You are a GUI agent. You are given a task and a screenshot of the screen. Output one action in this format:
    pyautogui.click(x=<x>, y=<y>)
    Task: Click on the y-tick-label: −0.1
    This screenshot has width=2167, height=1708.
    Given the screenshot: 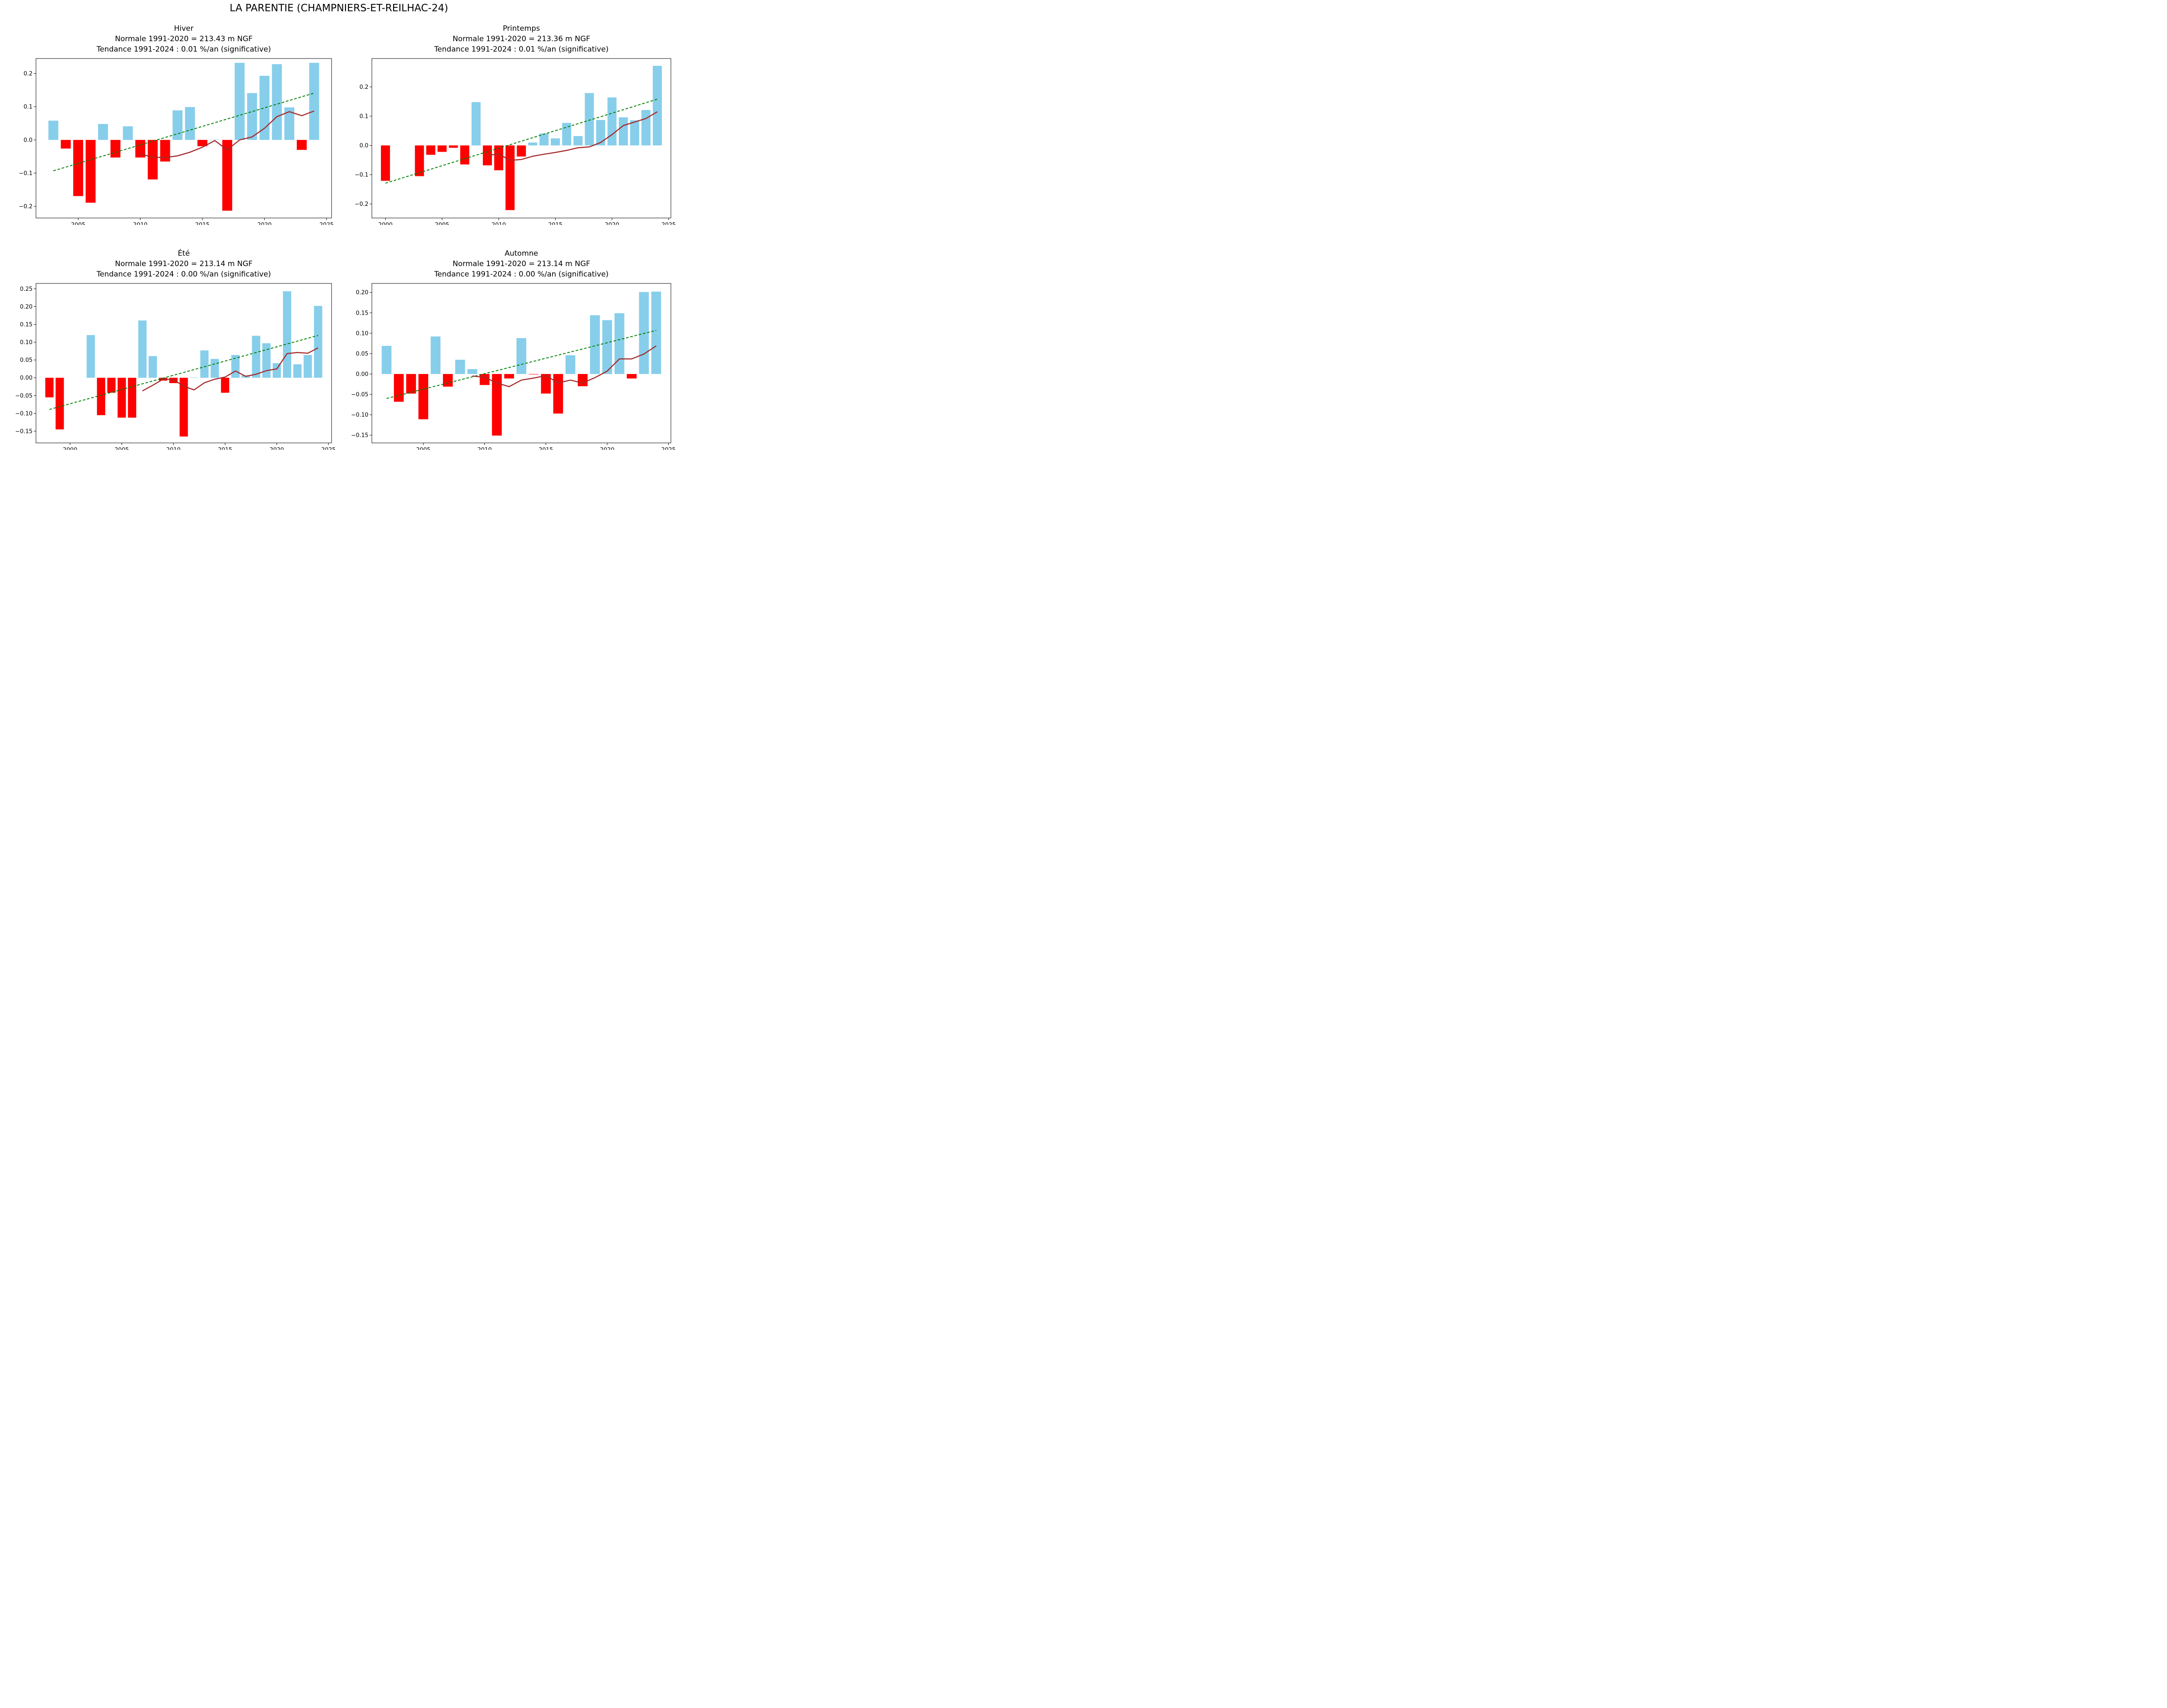 What is the action you would take?
    pyautogui.click(x=361, y=175)
    